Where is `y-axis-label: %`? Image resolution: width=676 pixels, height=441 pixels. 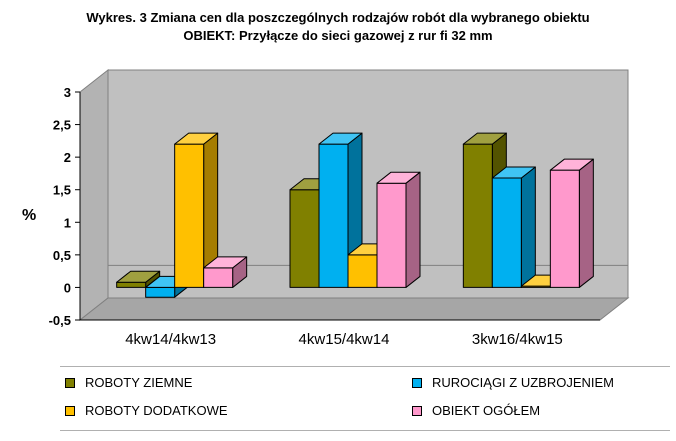 y-axis-label: % is located at coordinates (29, 215).